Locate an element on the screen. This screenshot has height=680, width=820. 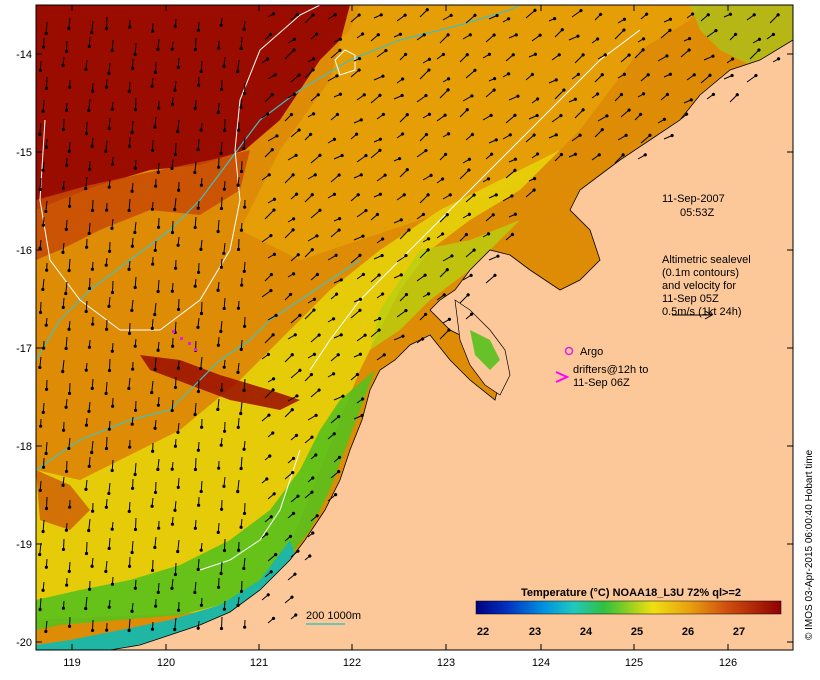
lon-tick-label: 126 is located at coordinates (728, 663).